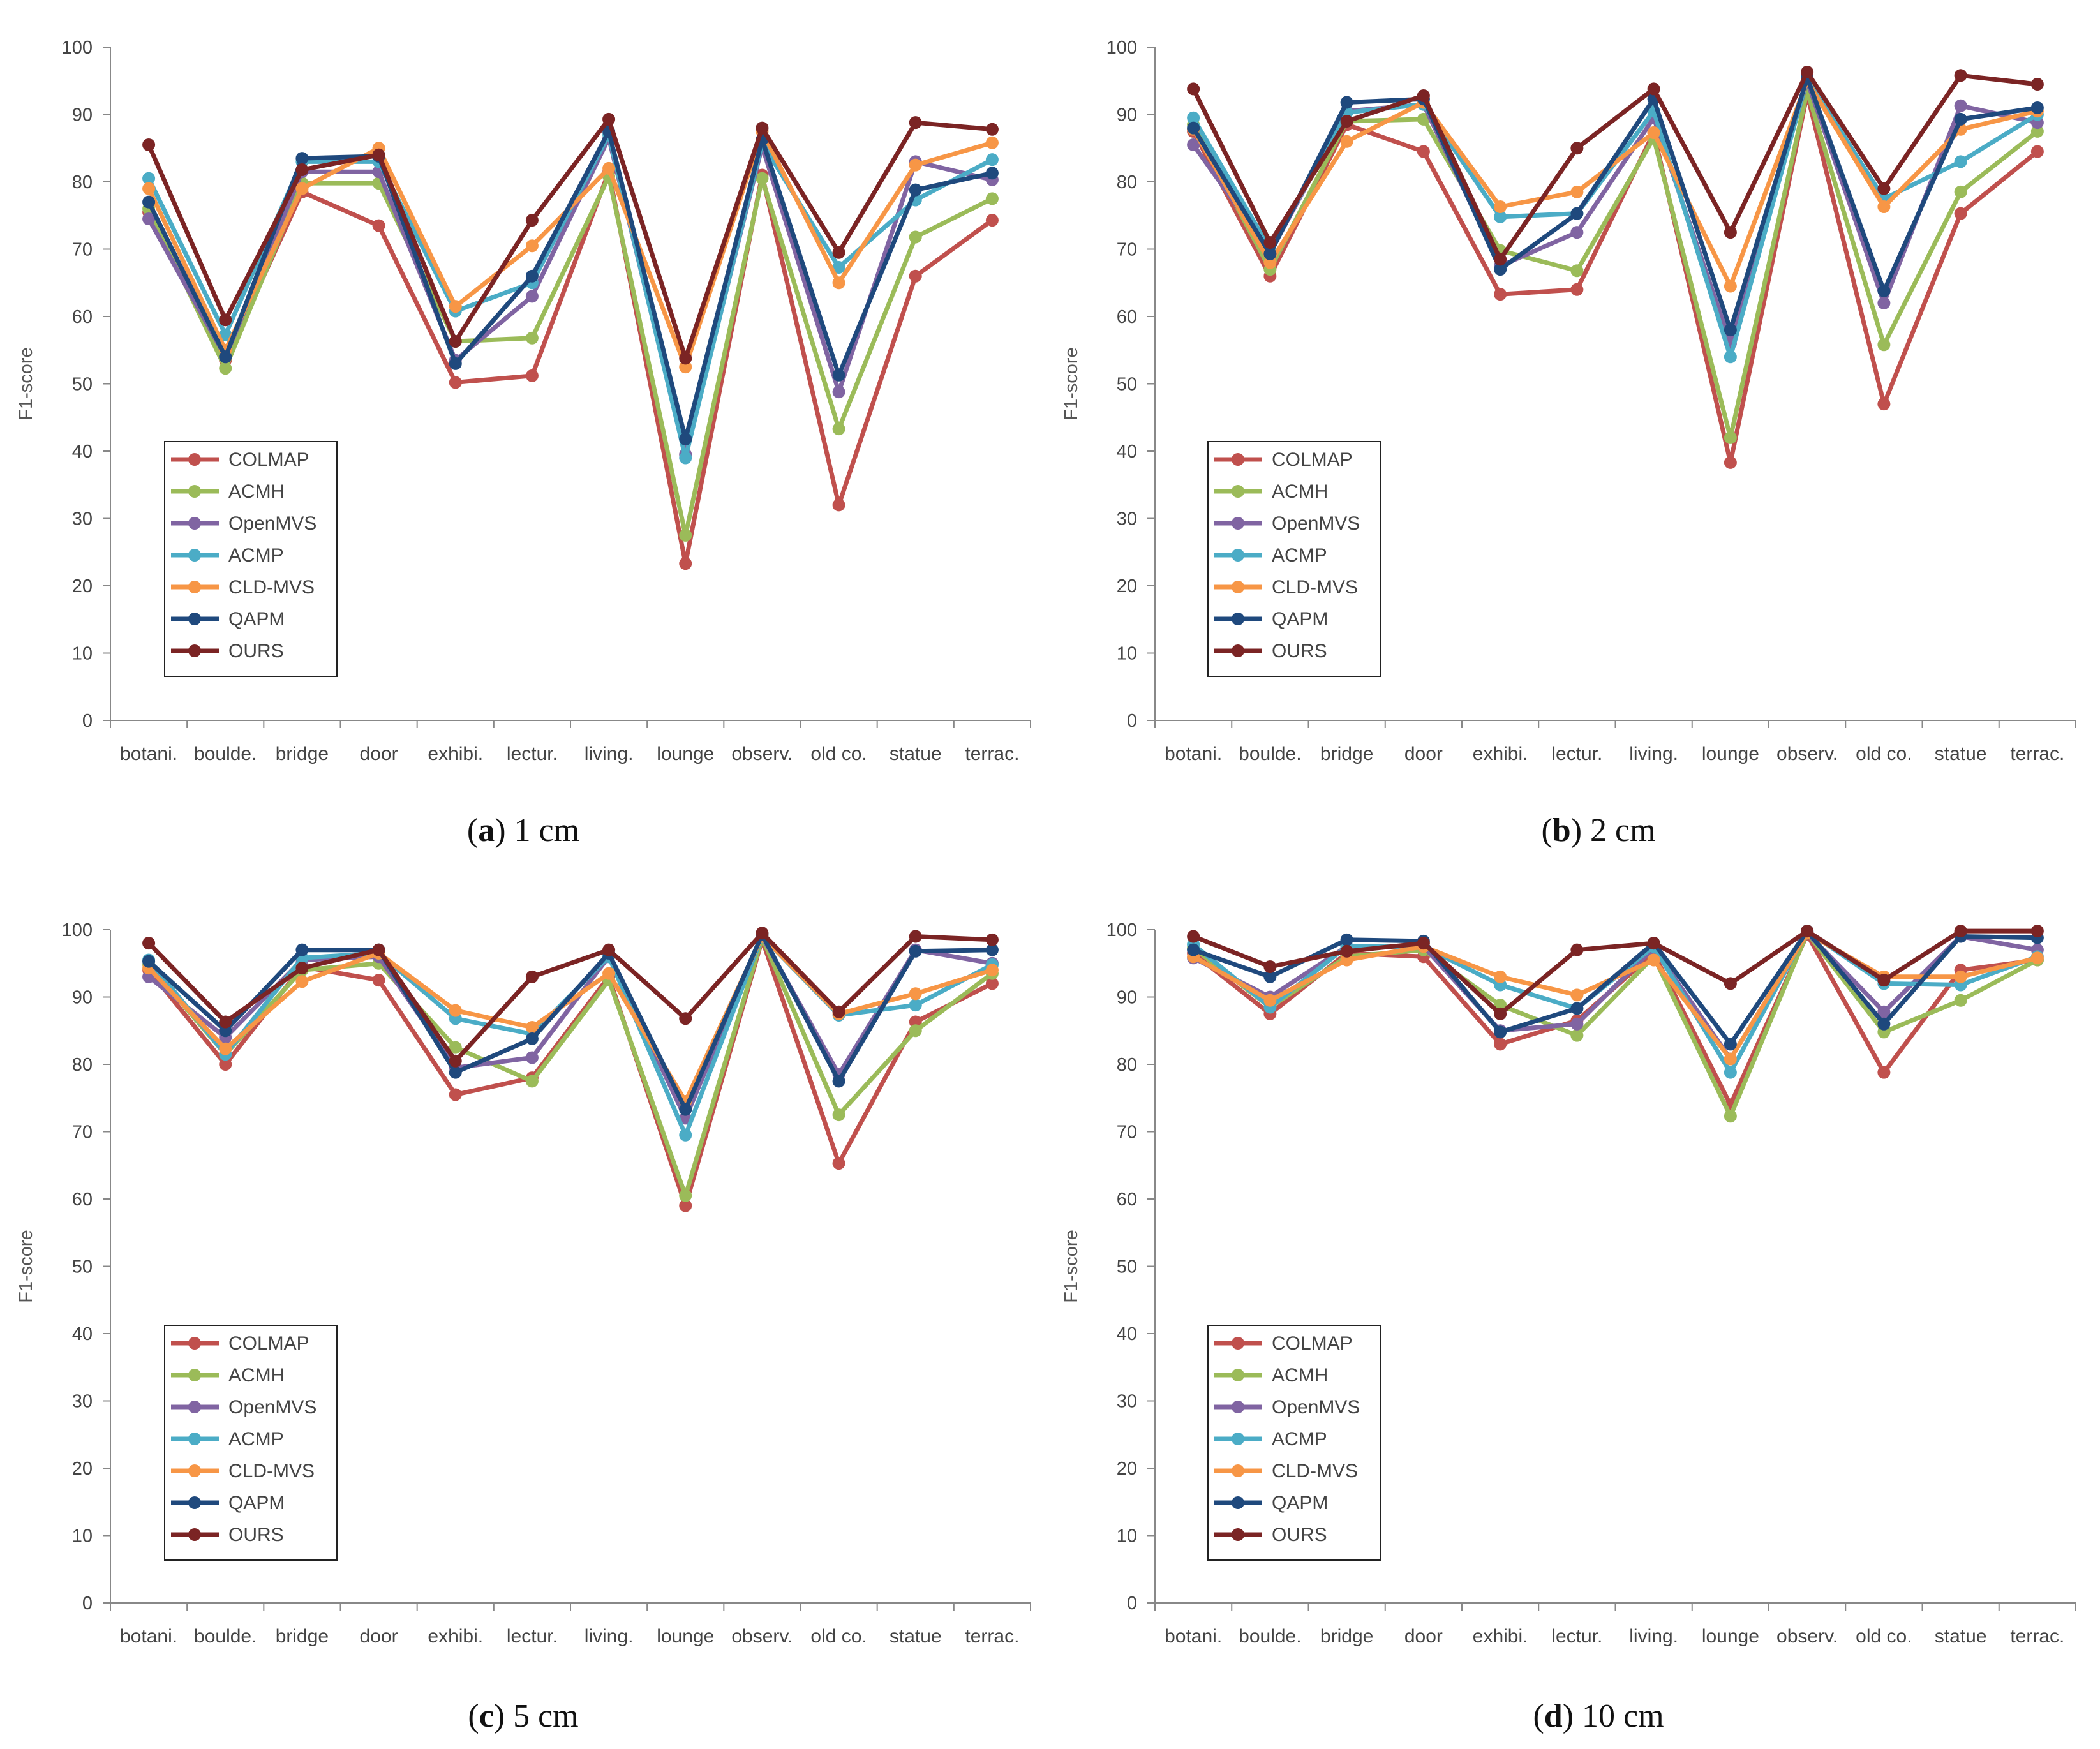 The width and height of the screenshot is (2100, 1749). I want to click on series-ours, so click(1615, 166).